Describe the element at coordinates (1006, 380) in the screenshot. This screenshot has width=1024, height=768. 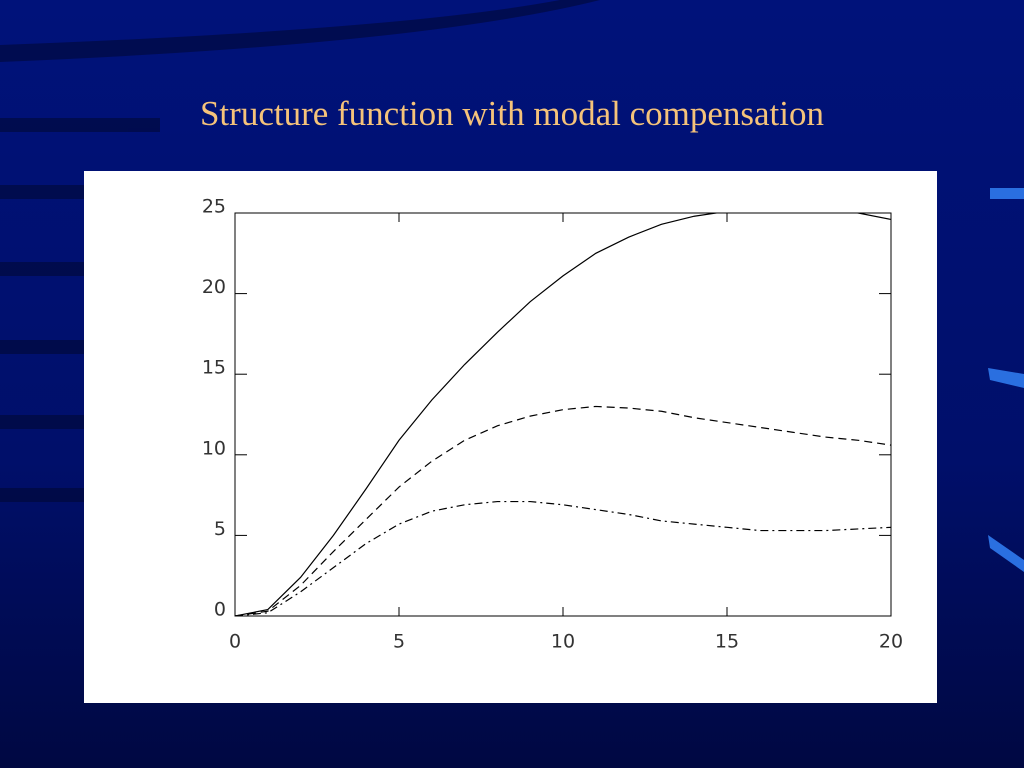
I see `side-accents` at that location.